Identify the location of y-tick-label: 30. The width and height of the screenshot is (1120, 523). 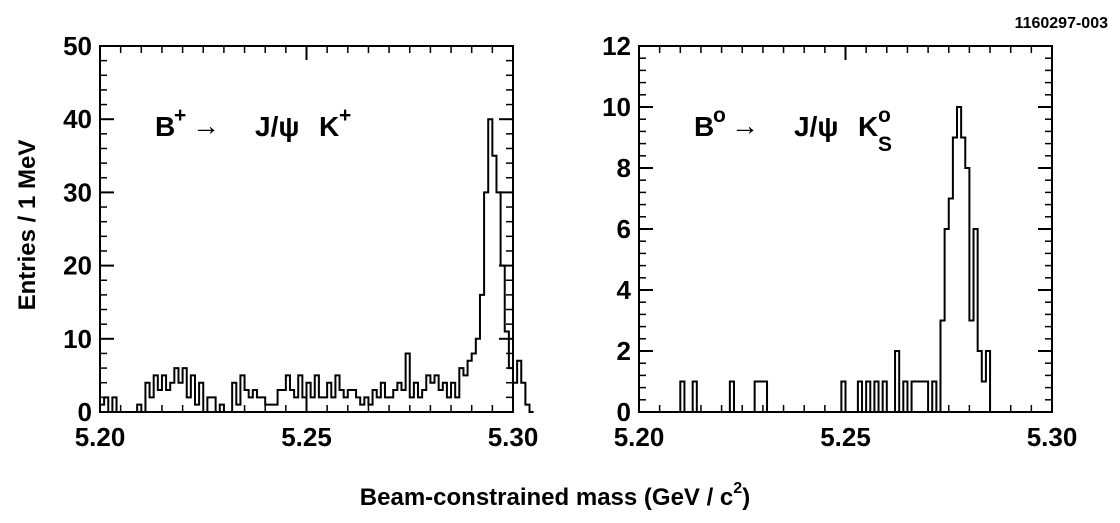
(77, 192).